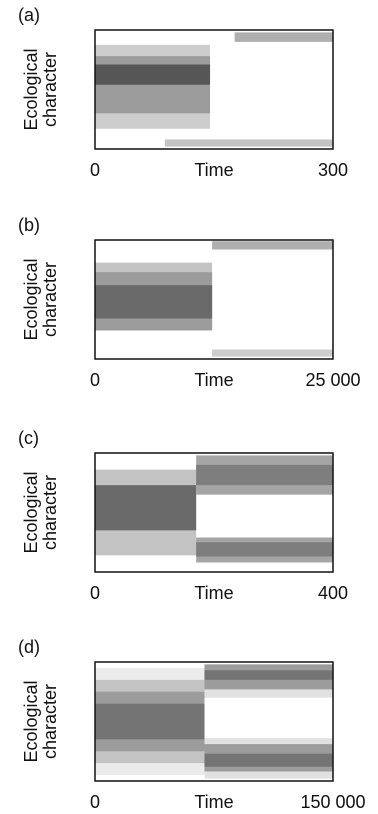 The image size is (378, 814). I want to click on x-tick-label: 400, so click(333, 593).